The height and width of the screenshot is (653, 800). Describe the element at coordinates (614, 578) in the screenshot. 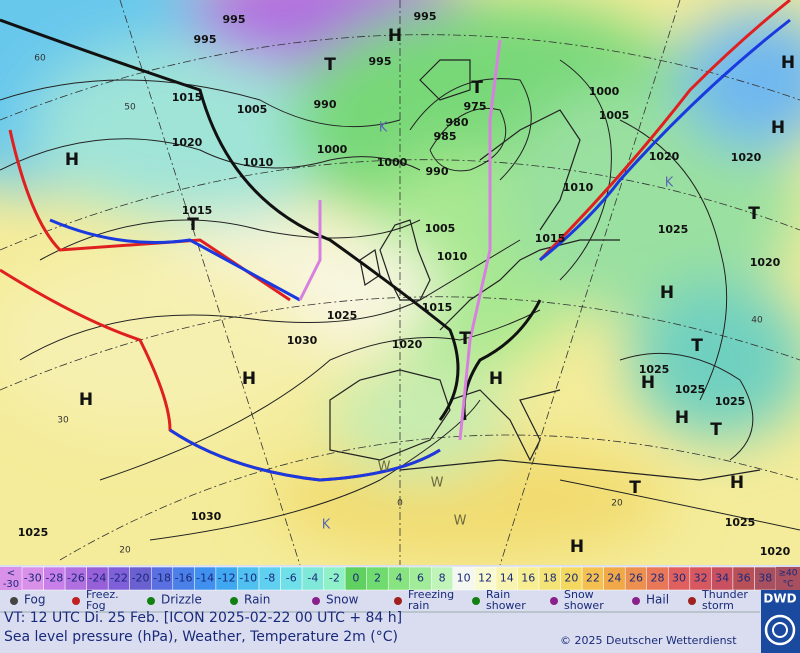

I see `scale-label: 24` at that location.